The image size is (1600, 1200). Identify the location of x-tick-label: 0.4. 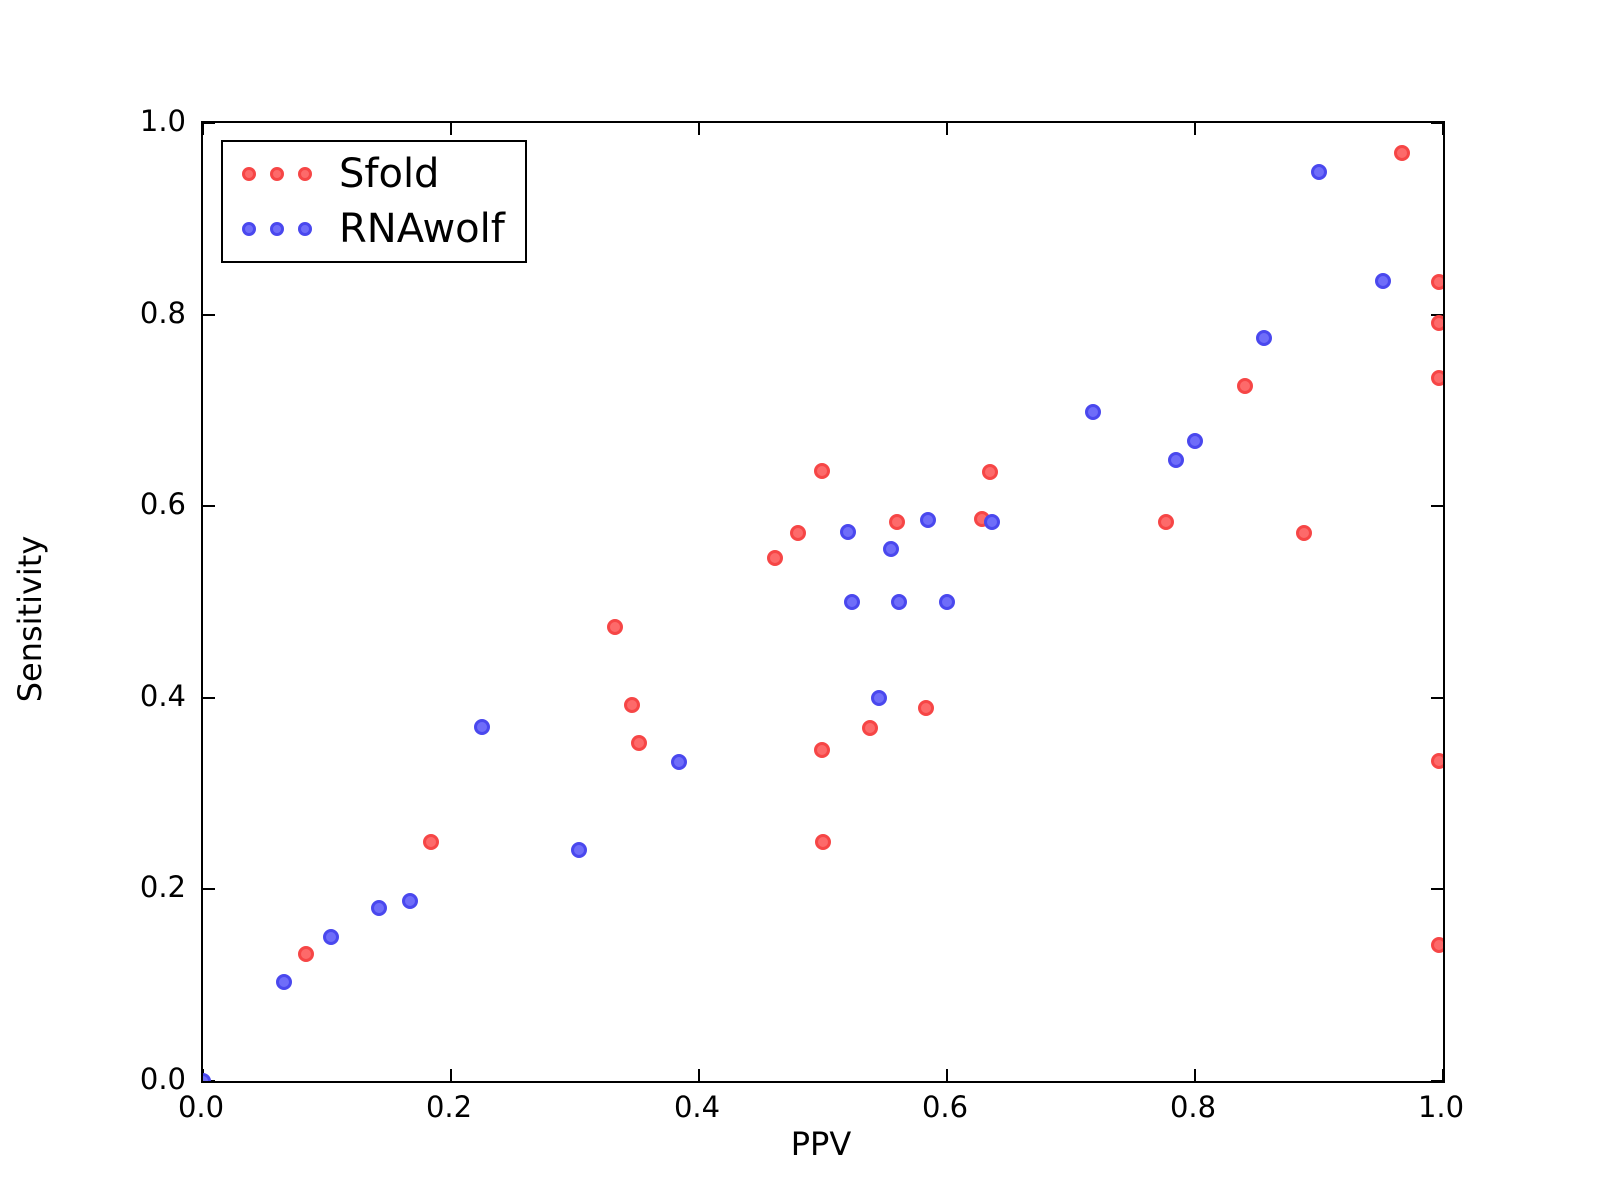
(697, 1107).